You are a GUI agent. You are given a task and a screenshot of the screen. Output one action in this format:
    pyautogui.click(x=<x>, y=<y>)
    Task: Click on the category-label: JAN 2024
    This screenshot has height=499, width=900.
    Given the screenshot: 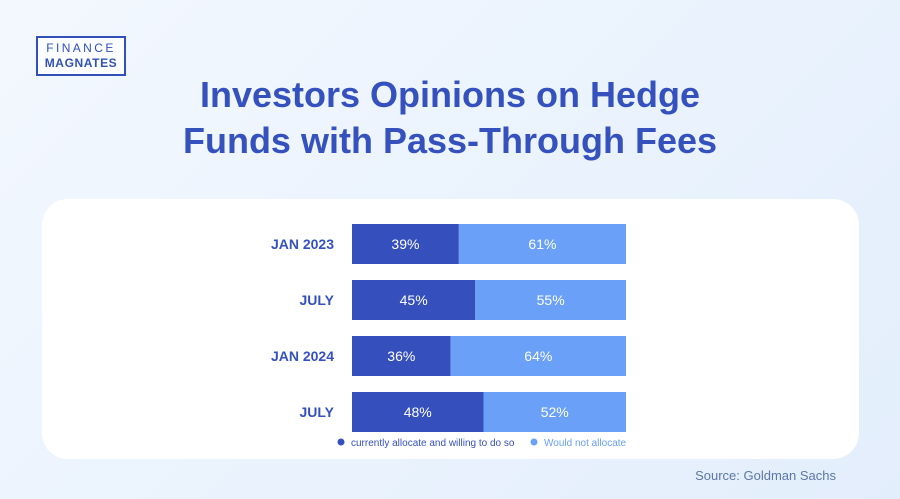 What is the action you would take?
    pyautogui.click(x=302, y=356)
    